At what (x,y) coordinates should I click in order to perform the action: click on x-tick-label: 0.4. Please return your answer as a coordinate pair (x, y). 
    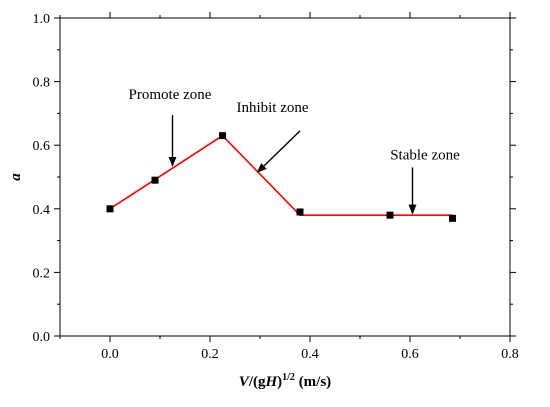
    Looking at the image, I should click on (310, 354).